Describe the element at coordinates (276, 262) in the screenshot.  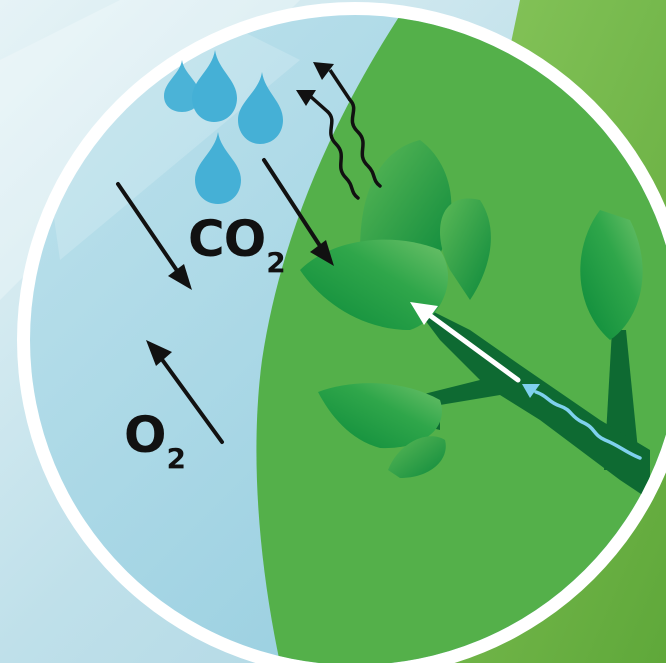
I see `co2-label-subscript: 2` at that location.